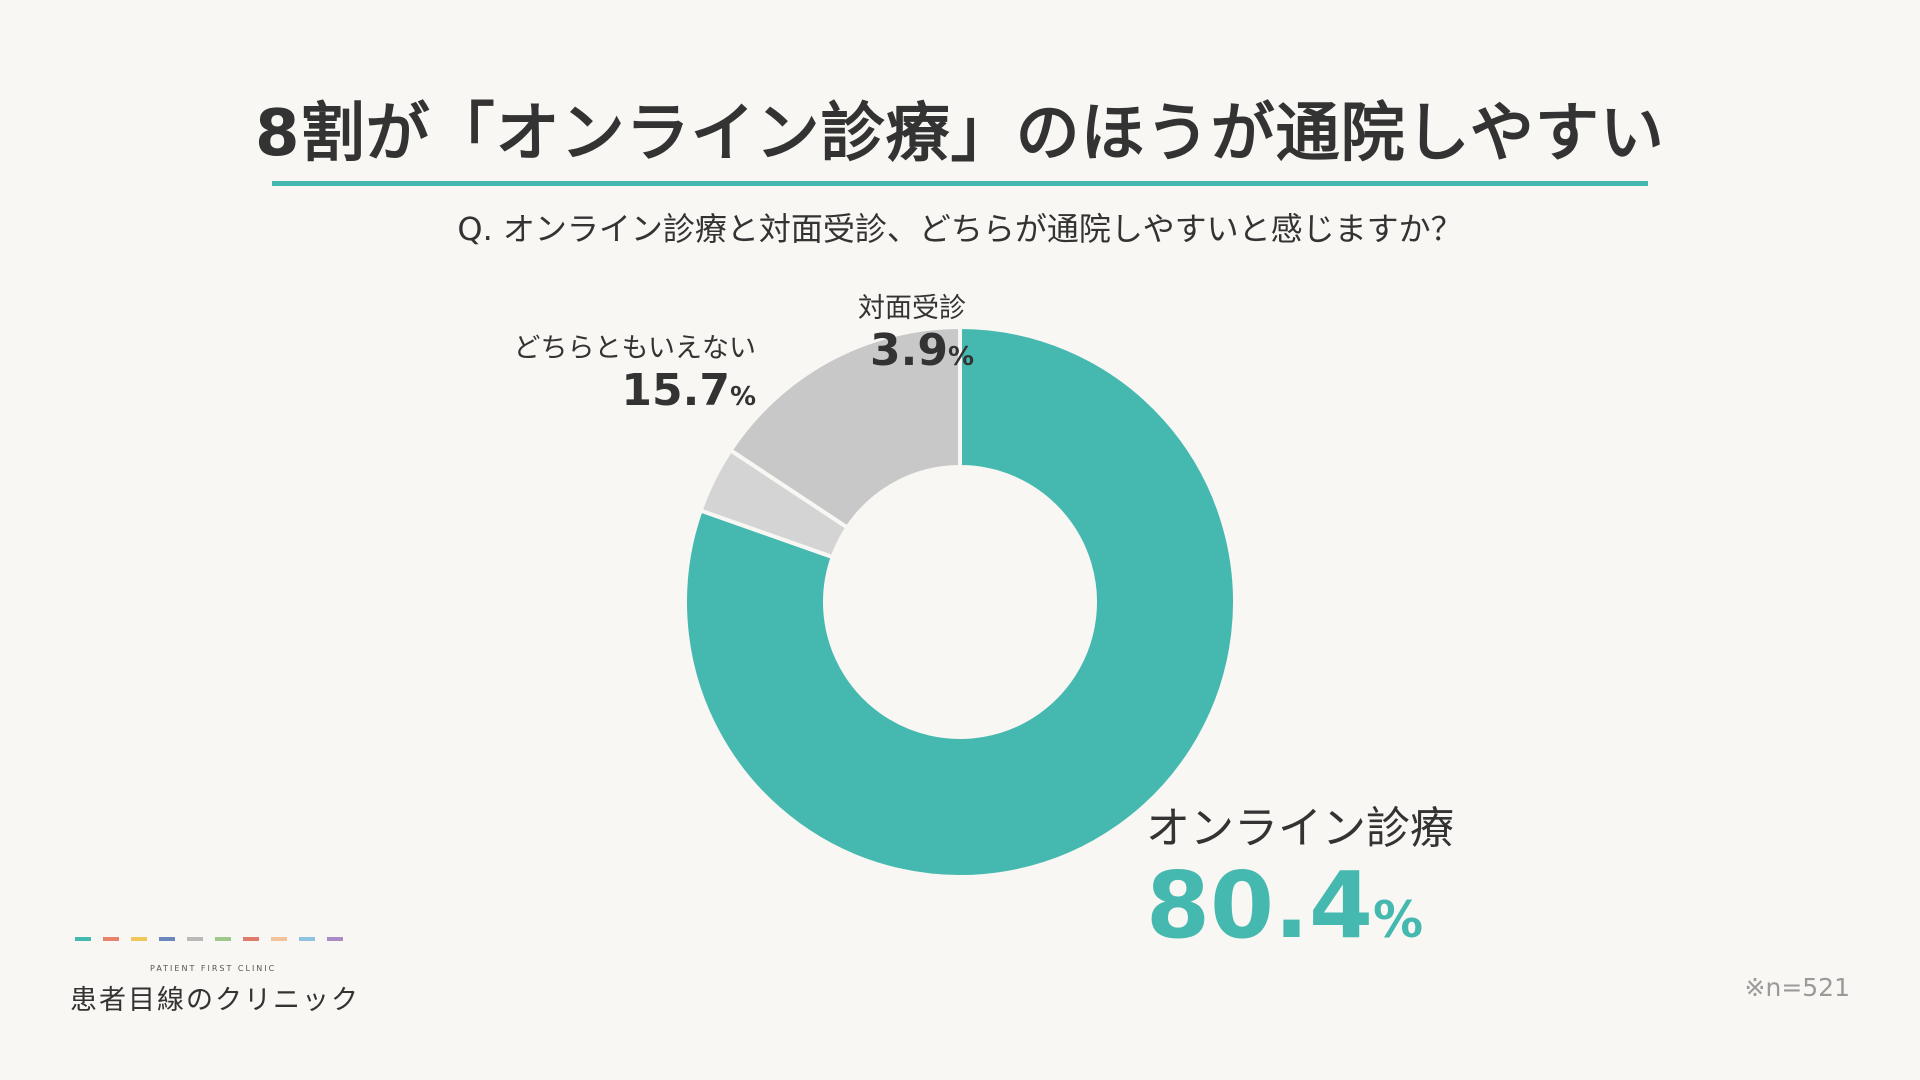  I want to click on label-online-value-wrap: 80.4%, so click(1300, 906).